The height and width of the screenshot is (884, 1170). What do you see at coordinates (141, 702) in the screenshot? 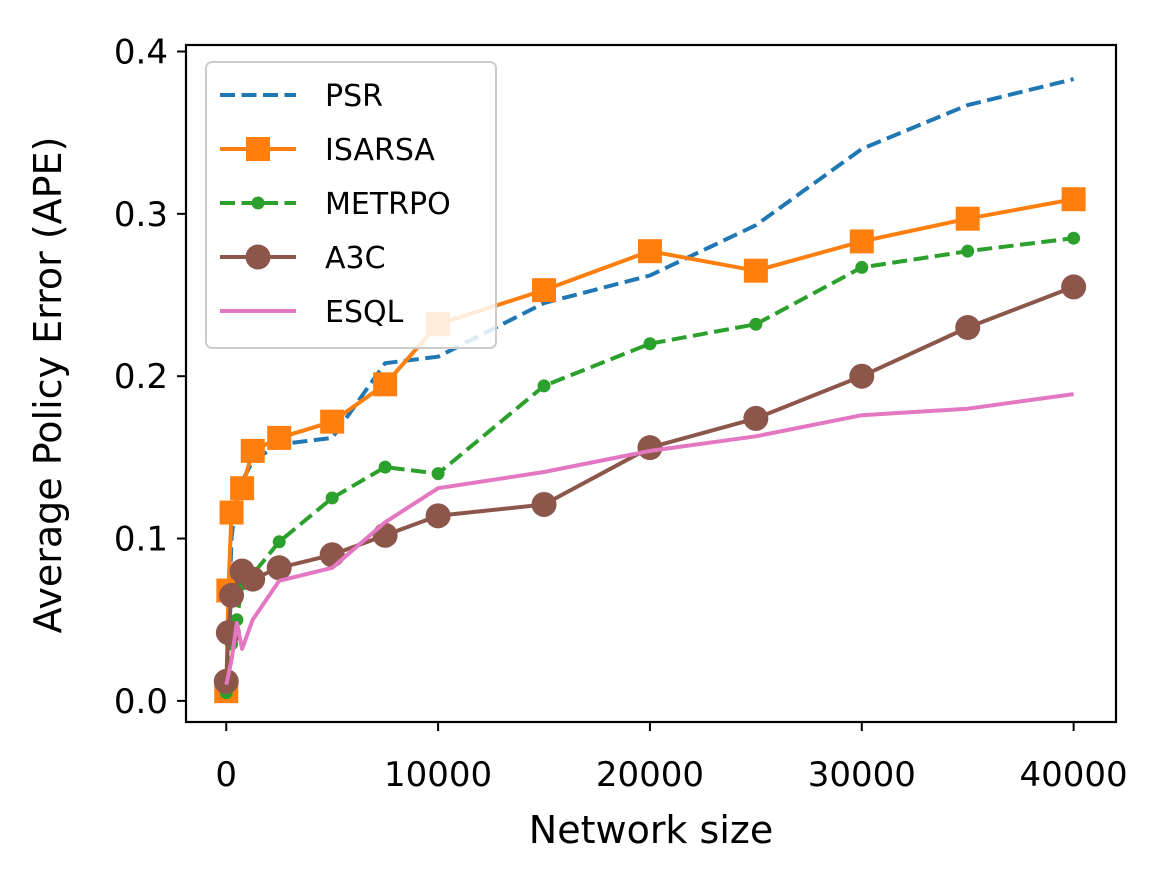
I see `y-tick-label: 0.0` at bounding box center [141, 702].